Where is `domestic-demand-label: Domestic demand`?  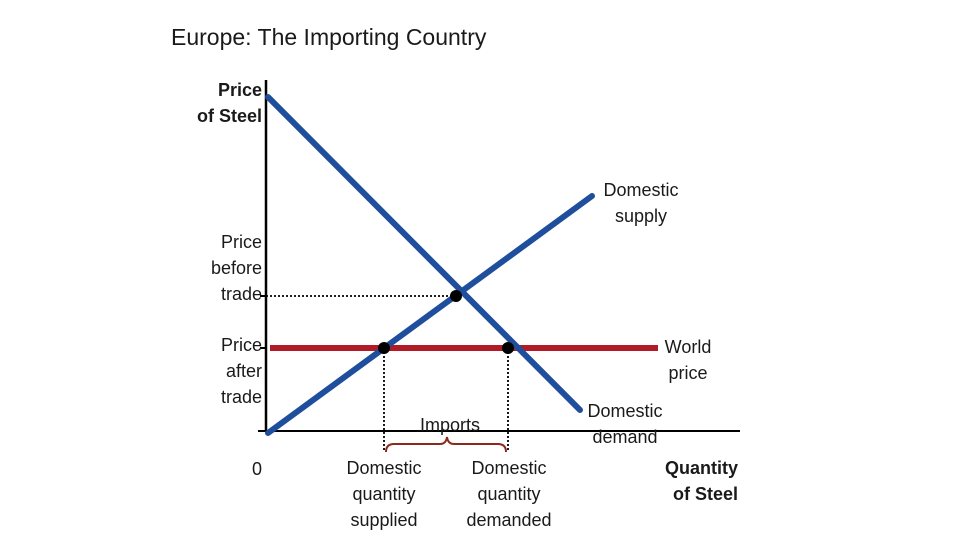 domestic-demand-label: Domestic demand is located at coordinates (625, 424).